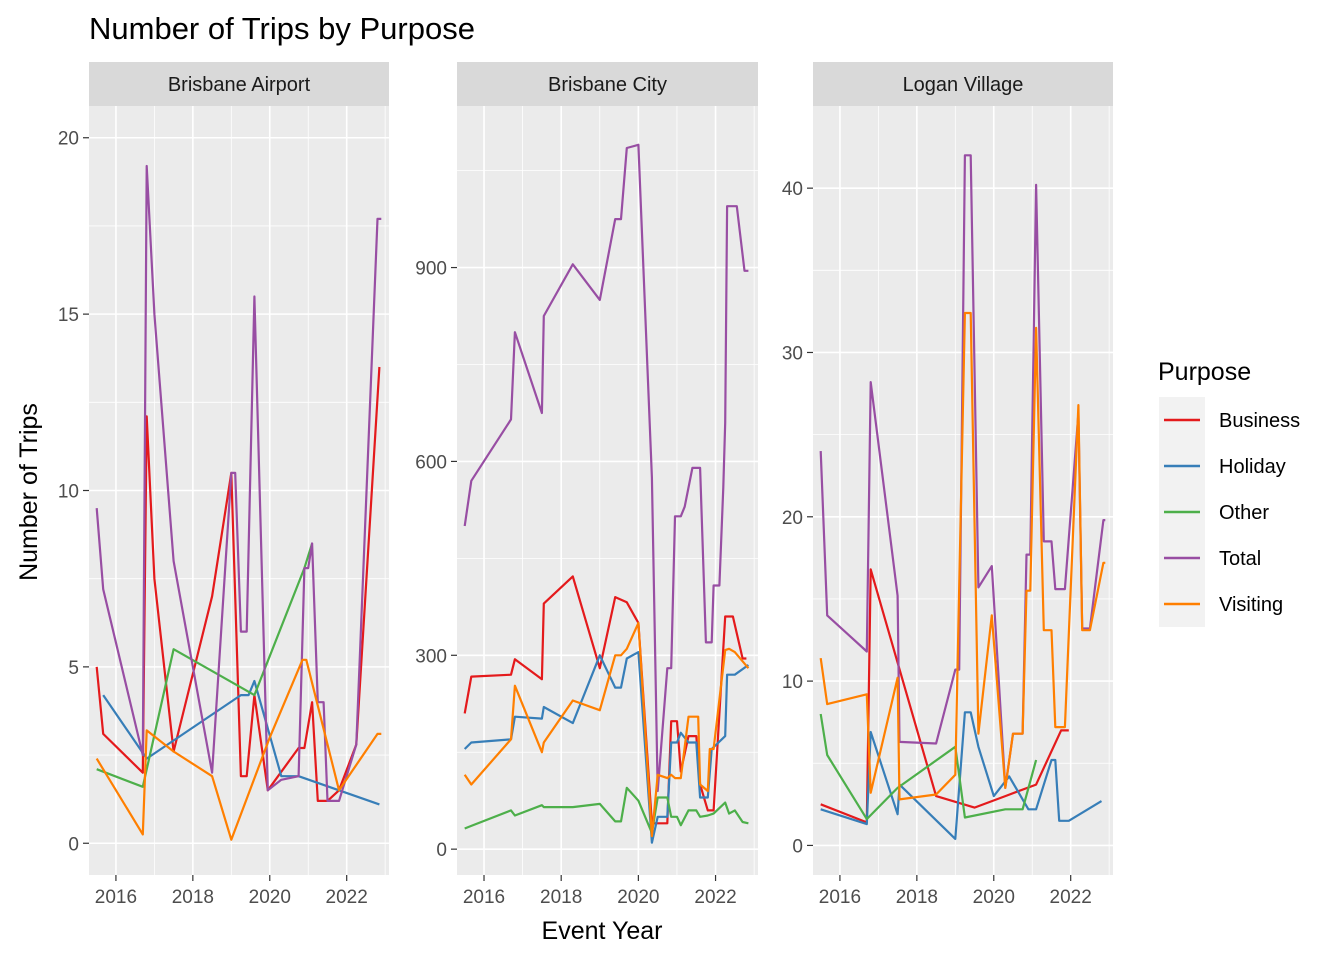 This screenshot has width=1344, height=965. What do you see at coordinates (1214, 512) in the screenshot?
I see `legend-item-other: Other` at bounding box center [1214, 512].